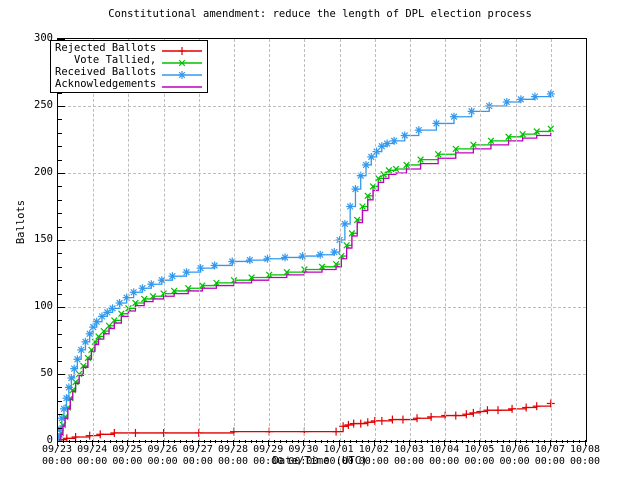 The height and width of the screenshot is (480, 640). What do you see at coordinates (321, 443) in the screenshot?
I see `x-axis-minor-ticks` at bounding box center [321, 443].